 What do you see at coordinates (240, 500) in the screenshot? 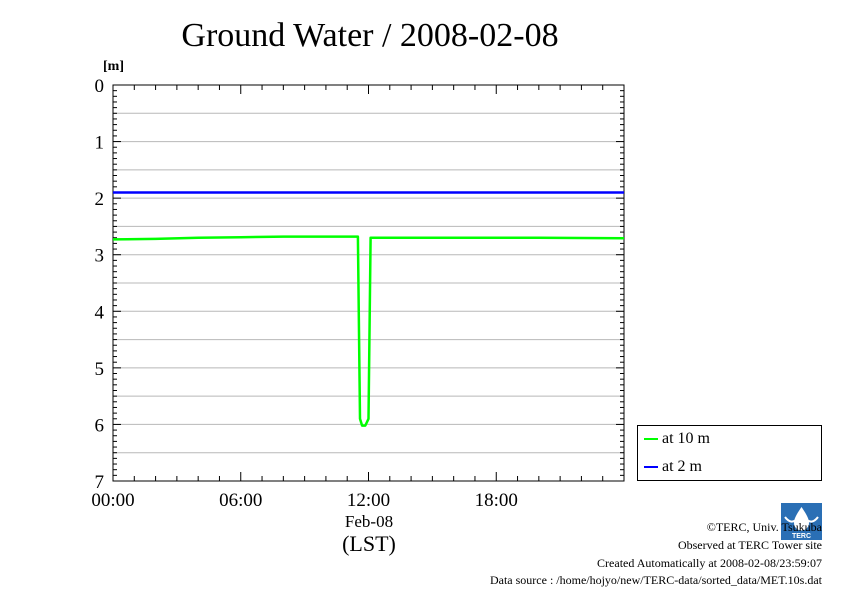
I see `x-tick-label: 06:00` at bounding box center [240, 500].